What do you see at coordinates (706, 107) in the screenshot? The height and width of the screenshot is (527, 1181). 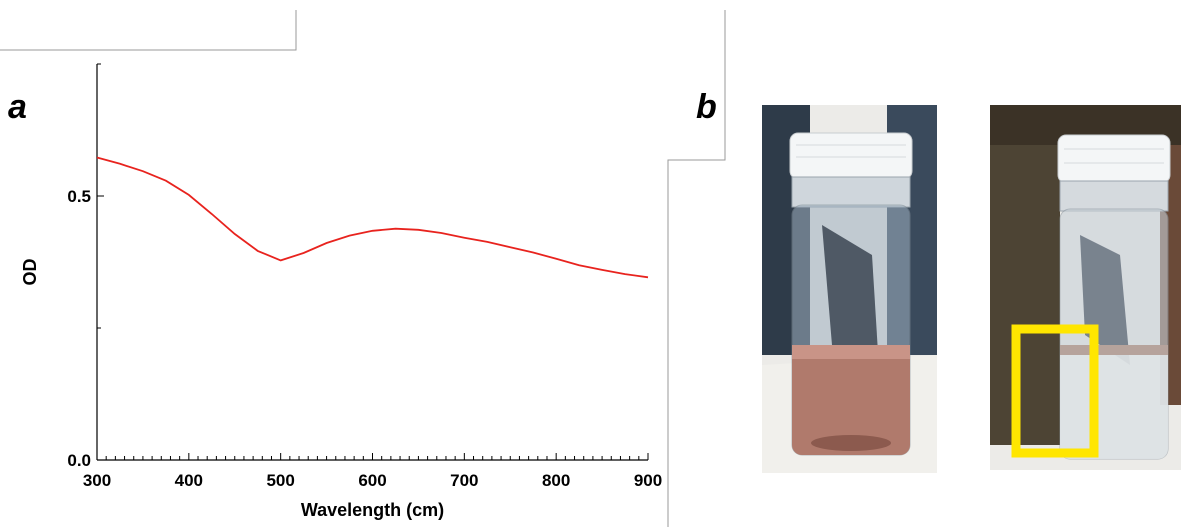 I see `panel-label-b: b` at bounding box center [706, 107].